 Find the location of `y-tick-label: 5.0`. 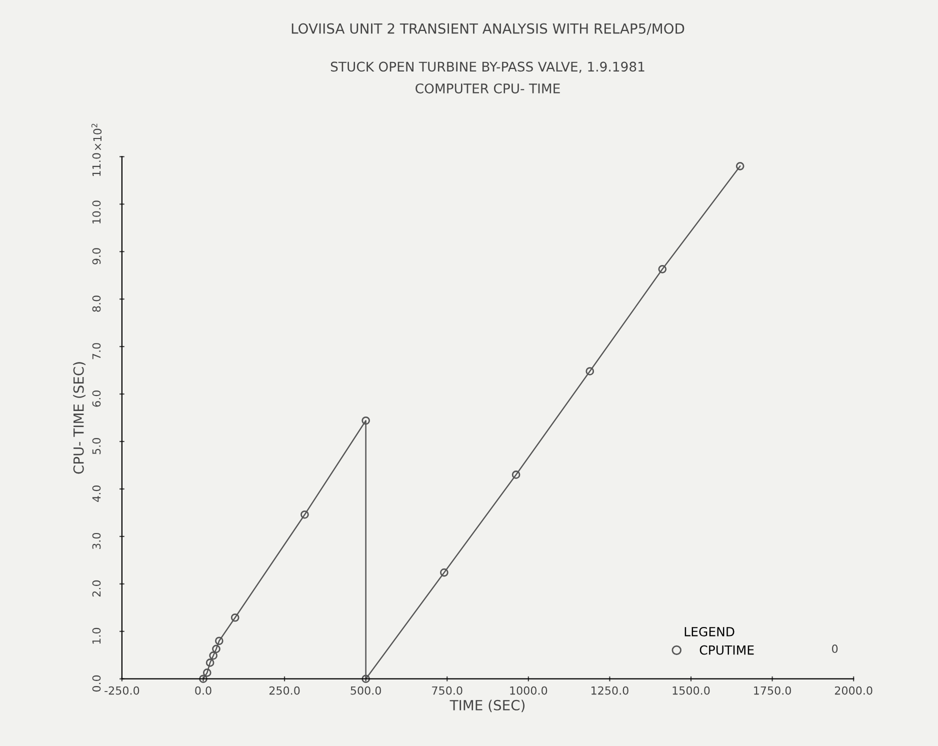

y-tick-label: 5.0 is located at coordinates (96, 446).